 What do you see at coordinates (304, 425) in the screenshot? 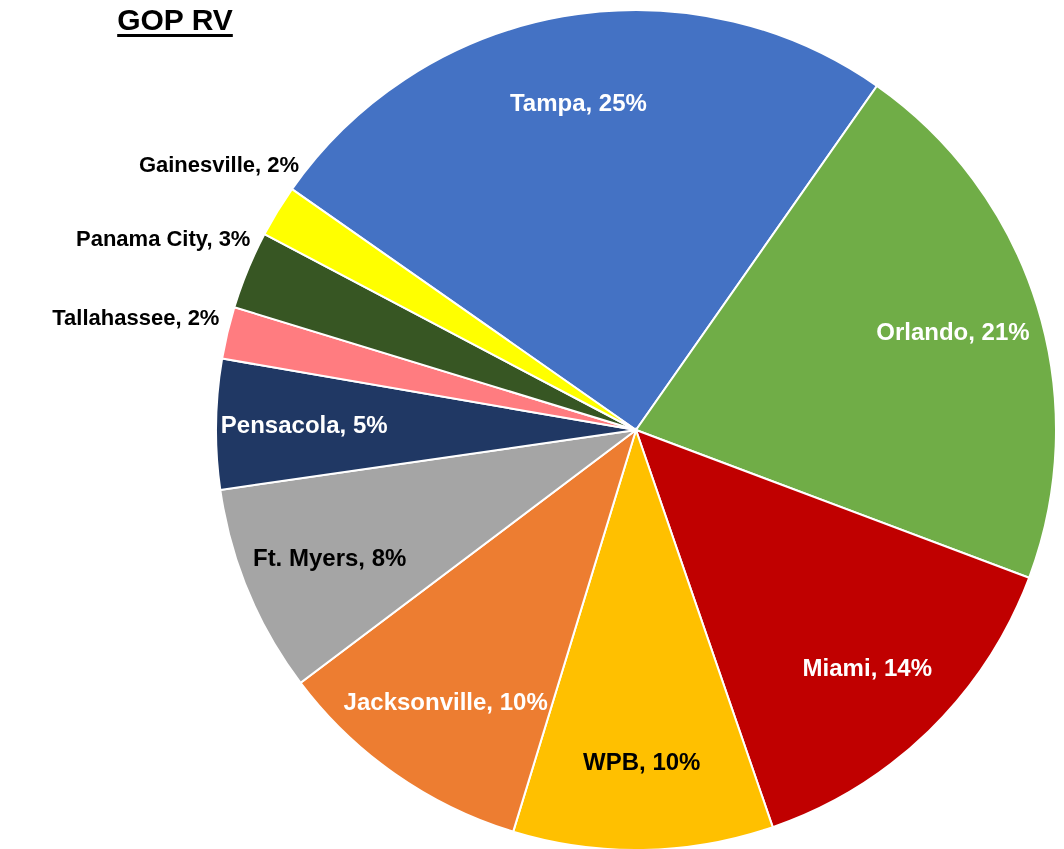
I see `slice-label: Pensacola, 5%` at bounding box center [304, 425].